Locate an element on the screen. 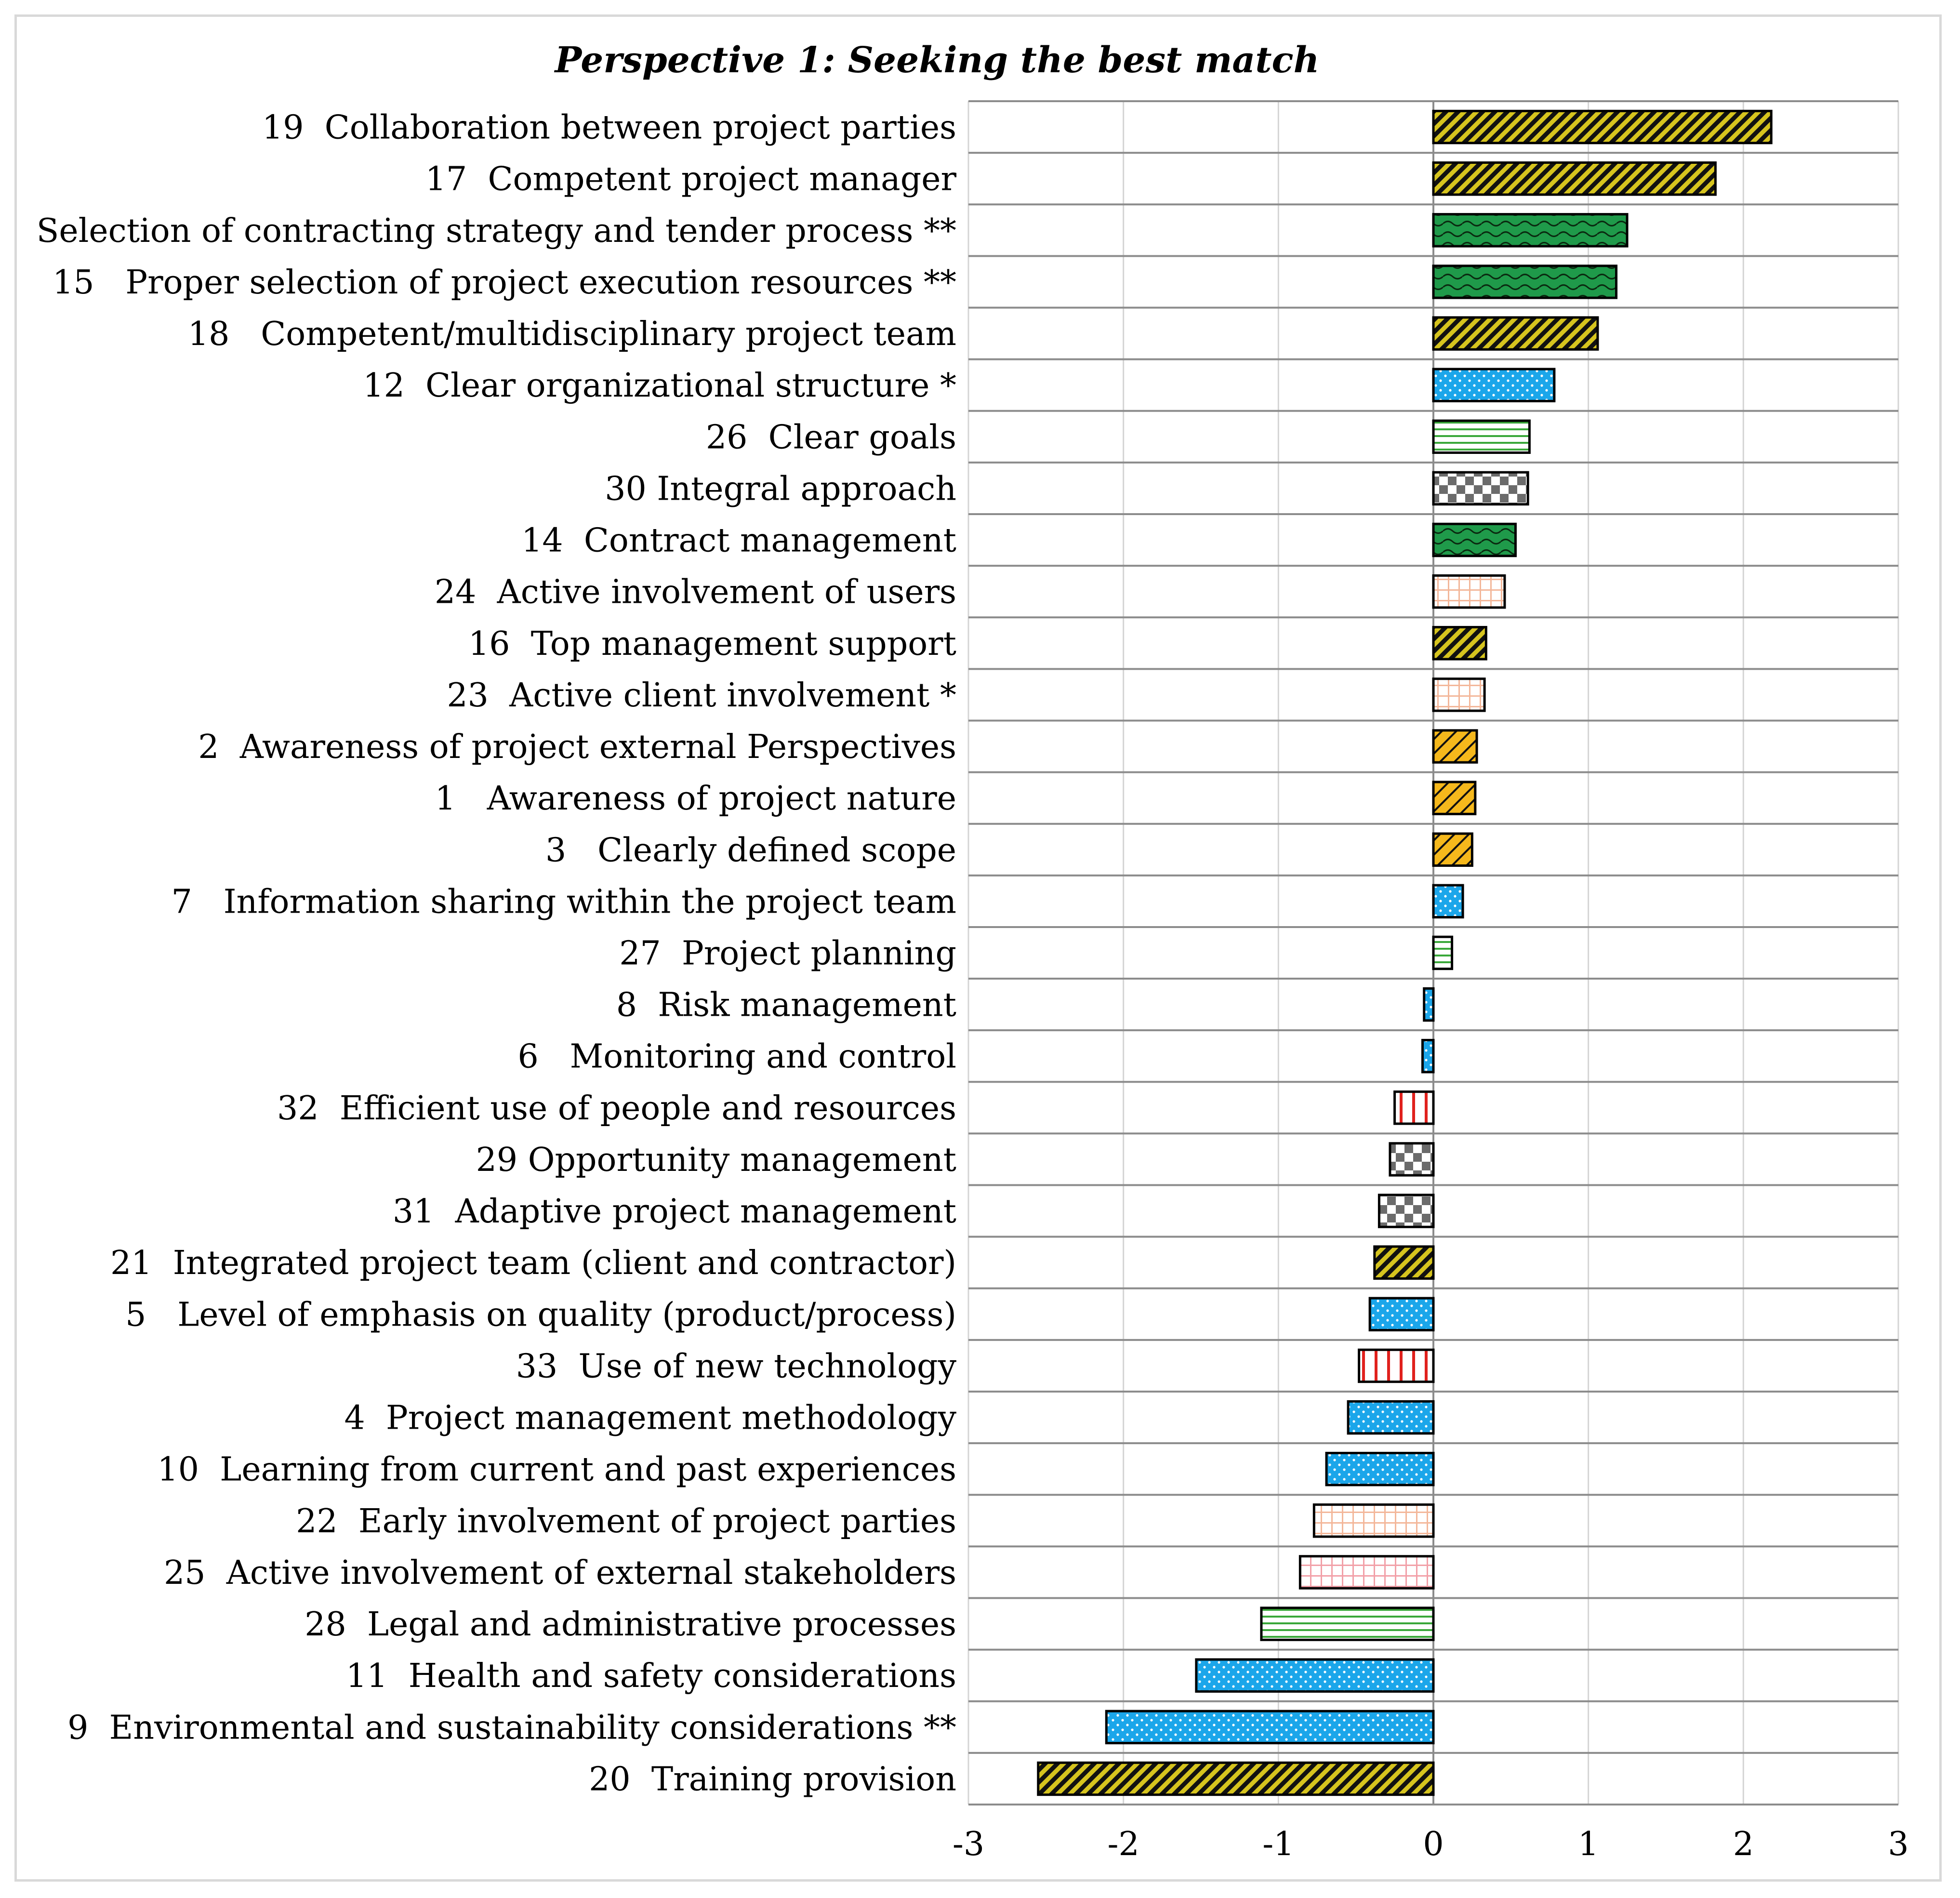  category-label: 23 Active client involvement * is located at coordinates (701, 696).